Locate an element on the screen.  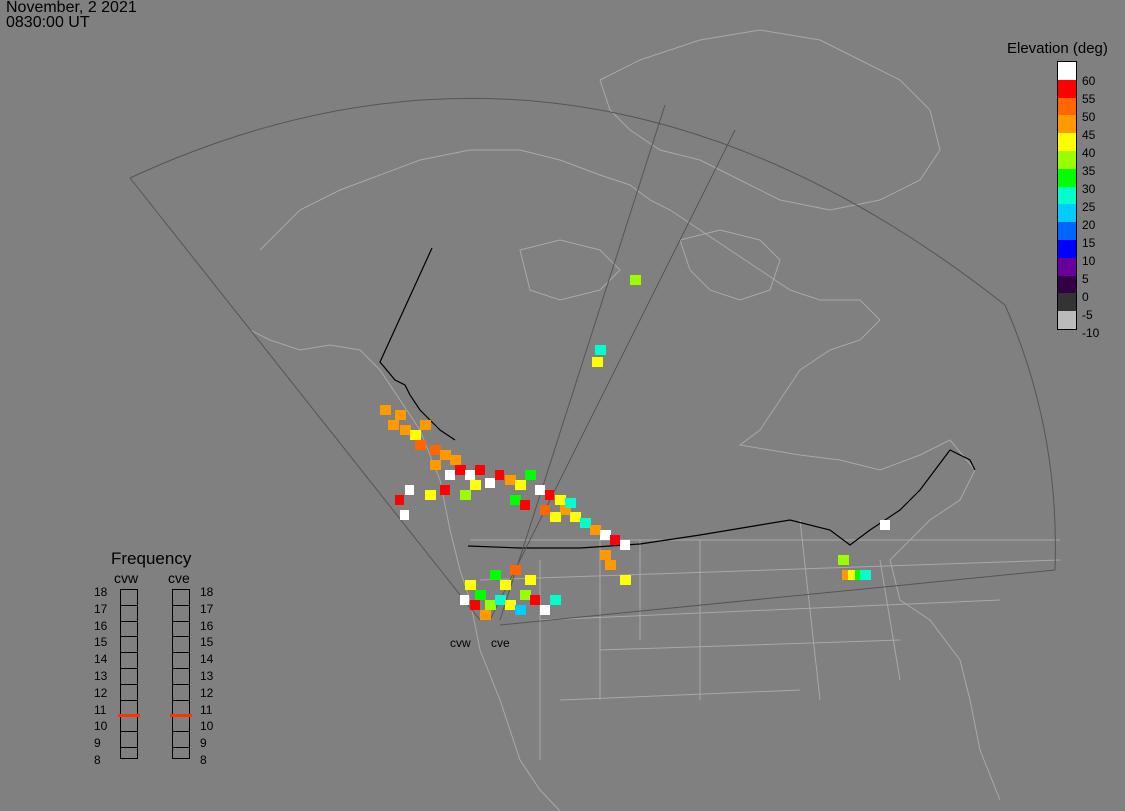
legend-label: 20 is located at coordinates (1089, 225).